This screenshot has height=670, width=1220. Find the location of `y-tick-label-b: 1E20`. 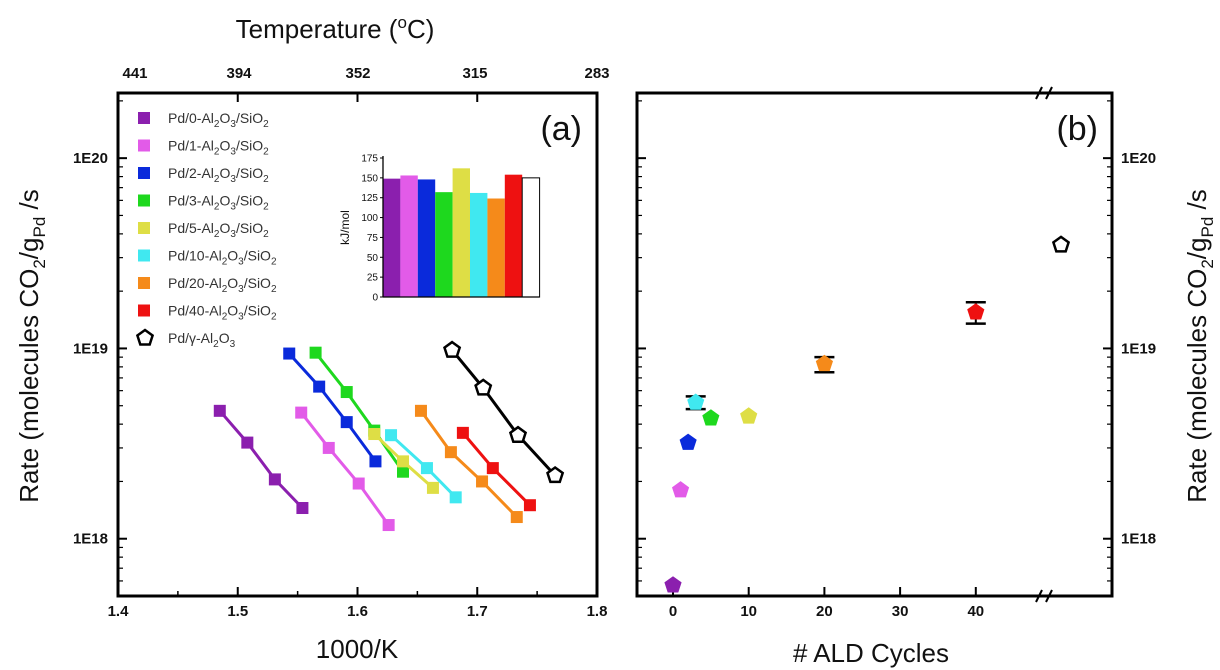

y-tick-label-b: 1E20 is located at coordinates (1138, 158).